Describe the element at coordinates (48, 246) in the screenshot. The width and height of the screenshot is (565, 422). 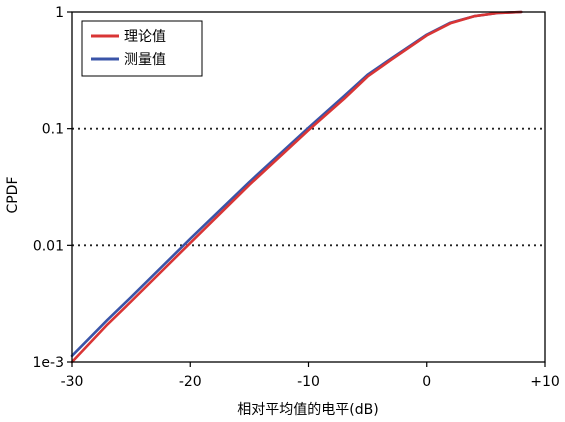
I see `y-tick-label: 0.01` at that location.